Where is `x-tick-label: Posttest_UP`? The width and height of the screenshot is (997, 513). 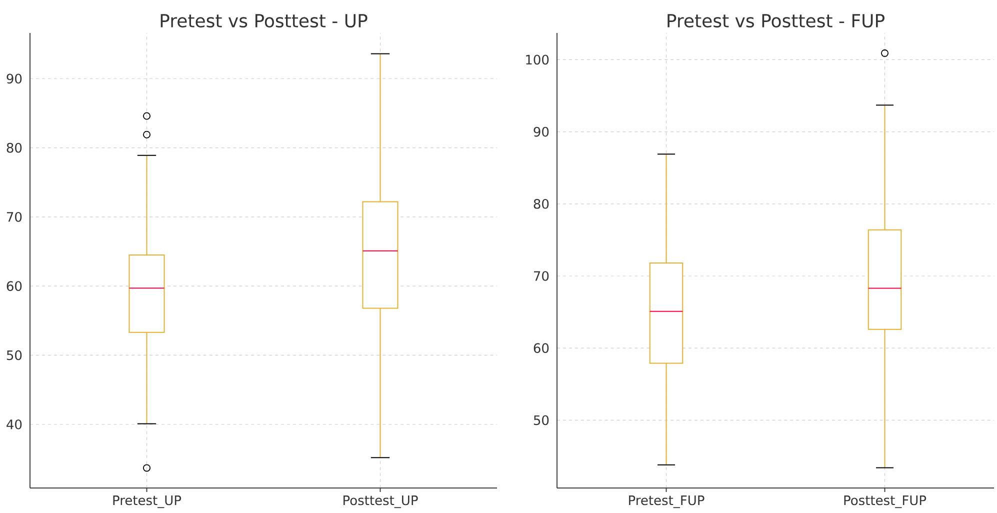 x-tick-label: Posttest_UP is located at coordinates (381, 502).